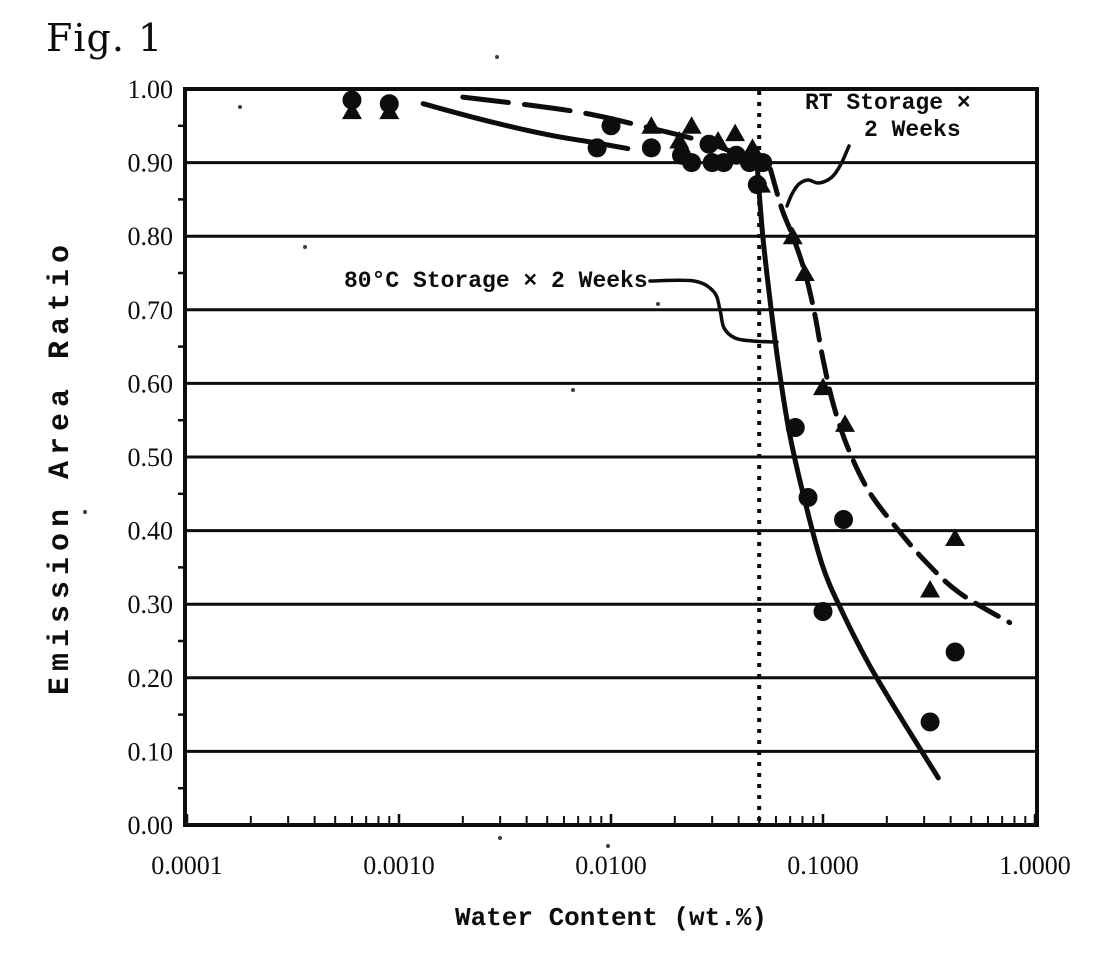 The height and width of the screenshot is (961, 1104). Describe the element at coordinates (151, 825) in the screenshot. I see `y-tick-label: 0.00` at that location.